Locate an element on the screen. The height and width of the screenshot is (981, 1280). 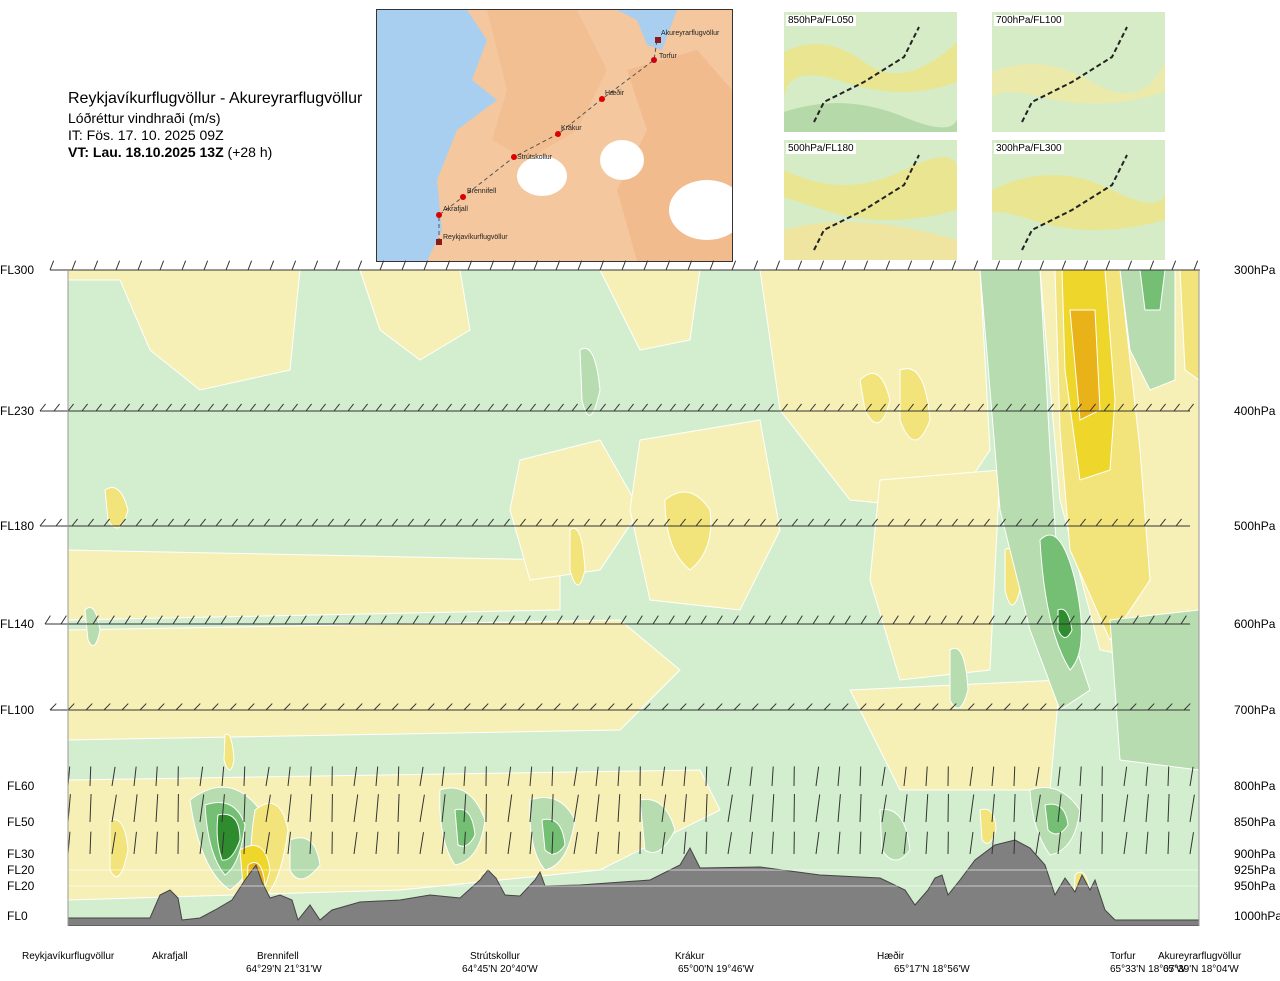
thumbnail-500: 500hPa/FL180 is located at coordinates (870, 200).